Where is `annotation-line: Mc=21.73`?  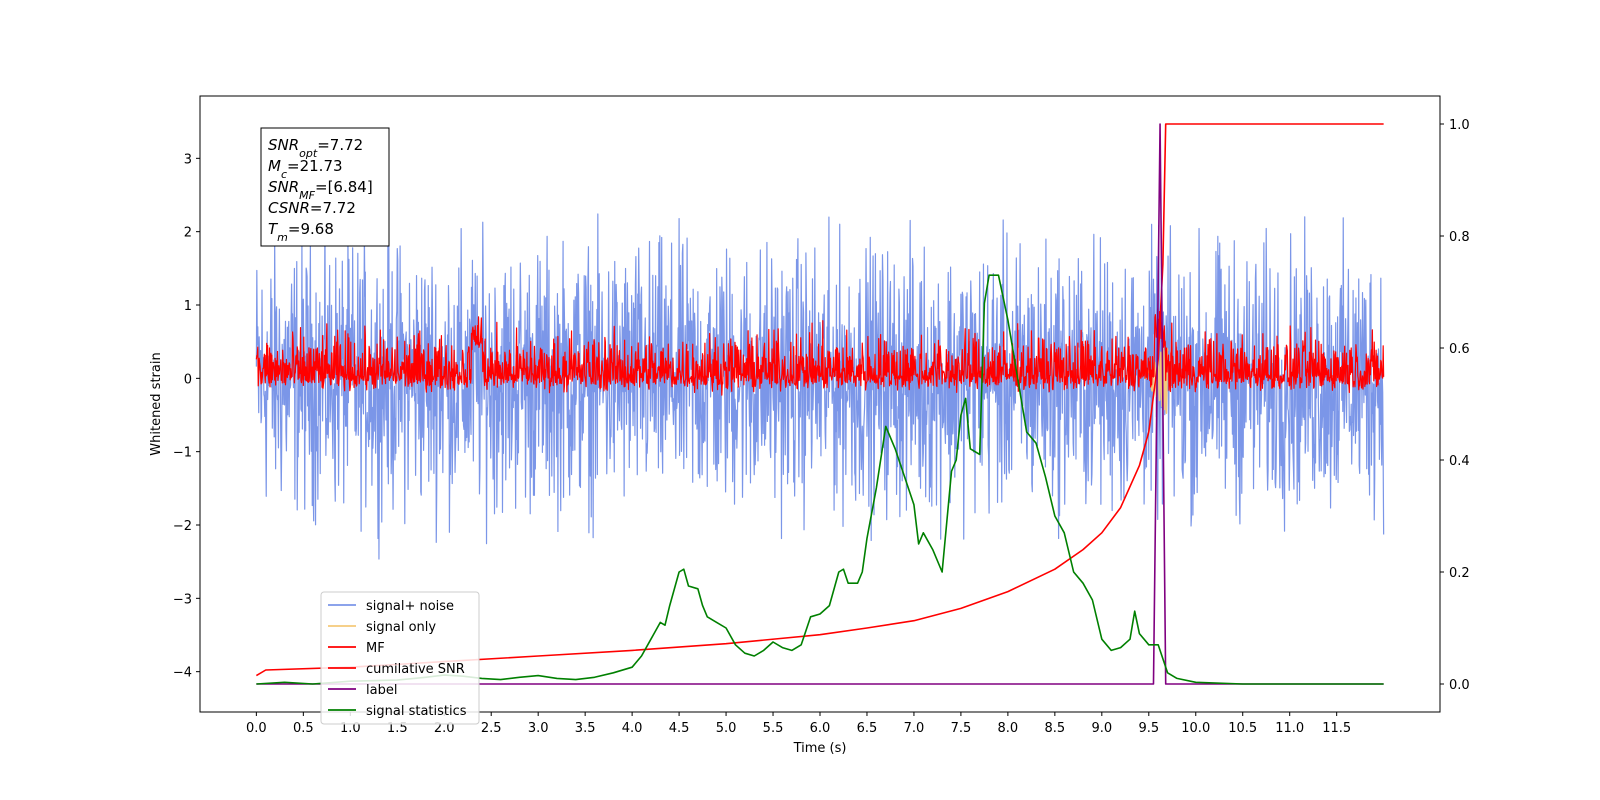 annotation-line: Mc=21.73 is located at coordinates (305, 169).